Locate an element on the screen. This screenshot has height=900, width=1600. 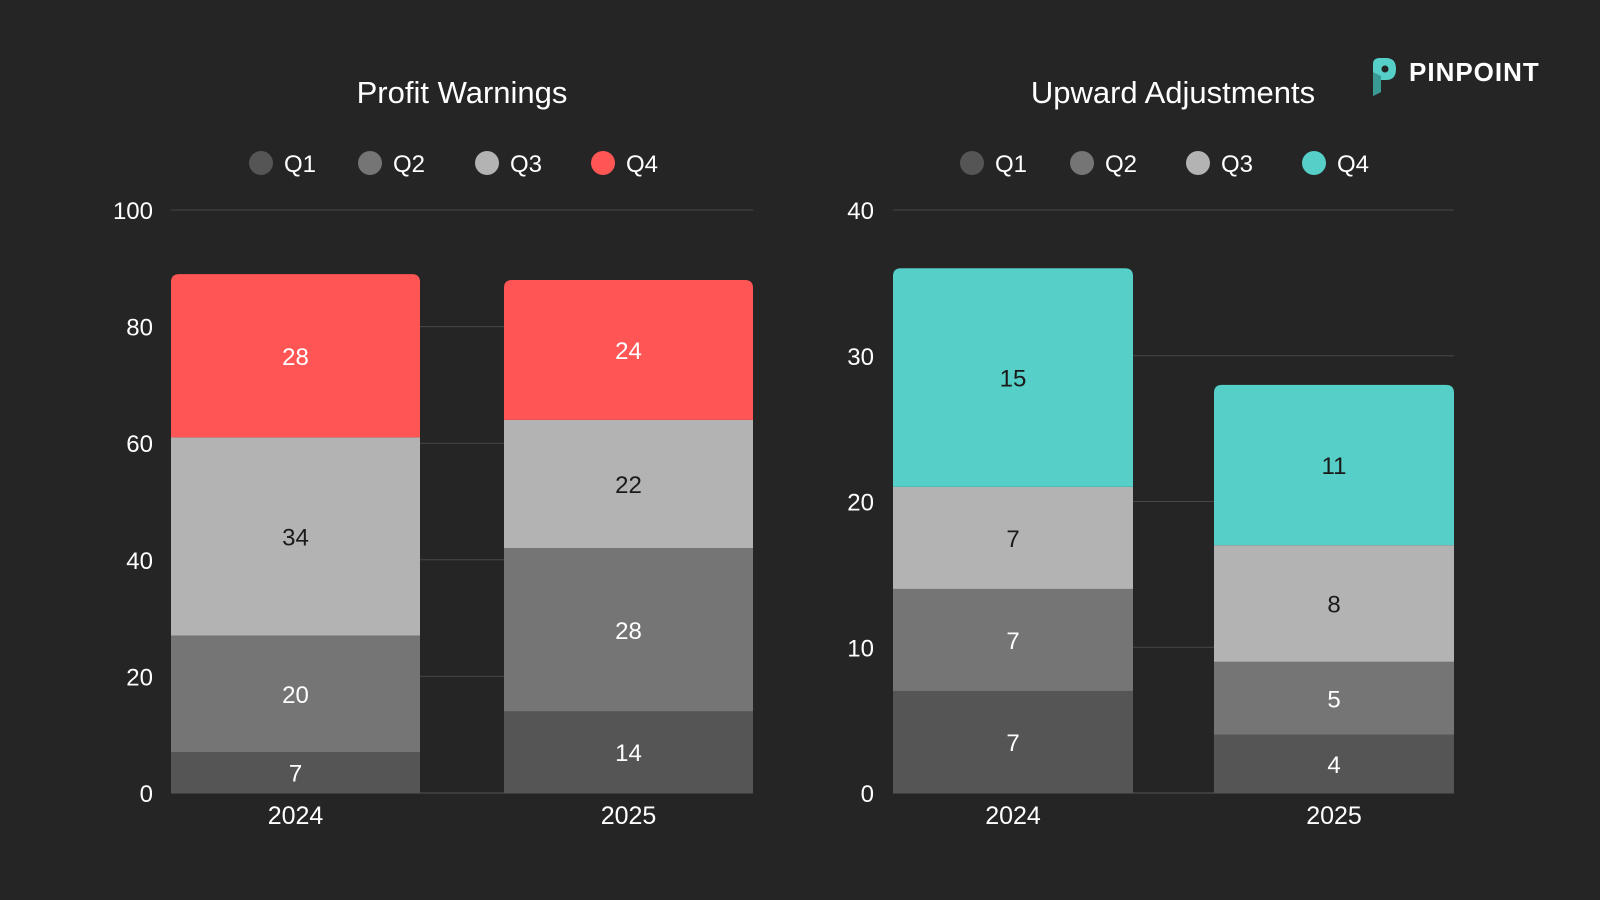
data-label: 14 is located at coordinates (628, 753).